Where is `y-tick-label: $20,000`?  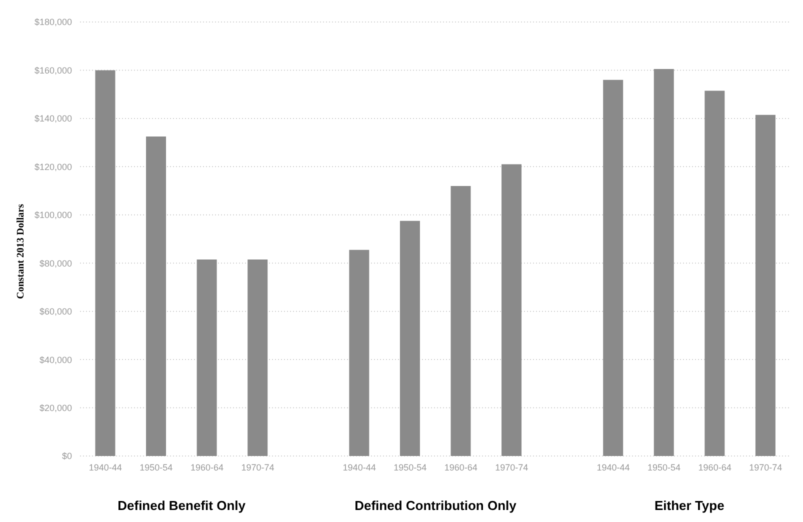
y-tick-label: $20,000 is located at coordinates (55, 407).